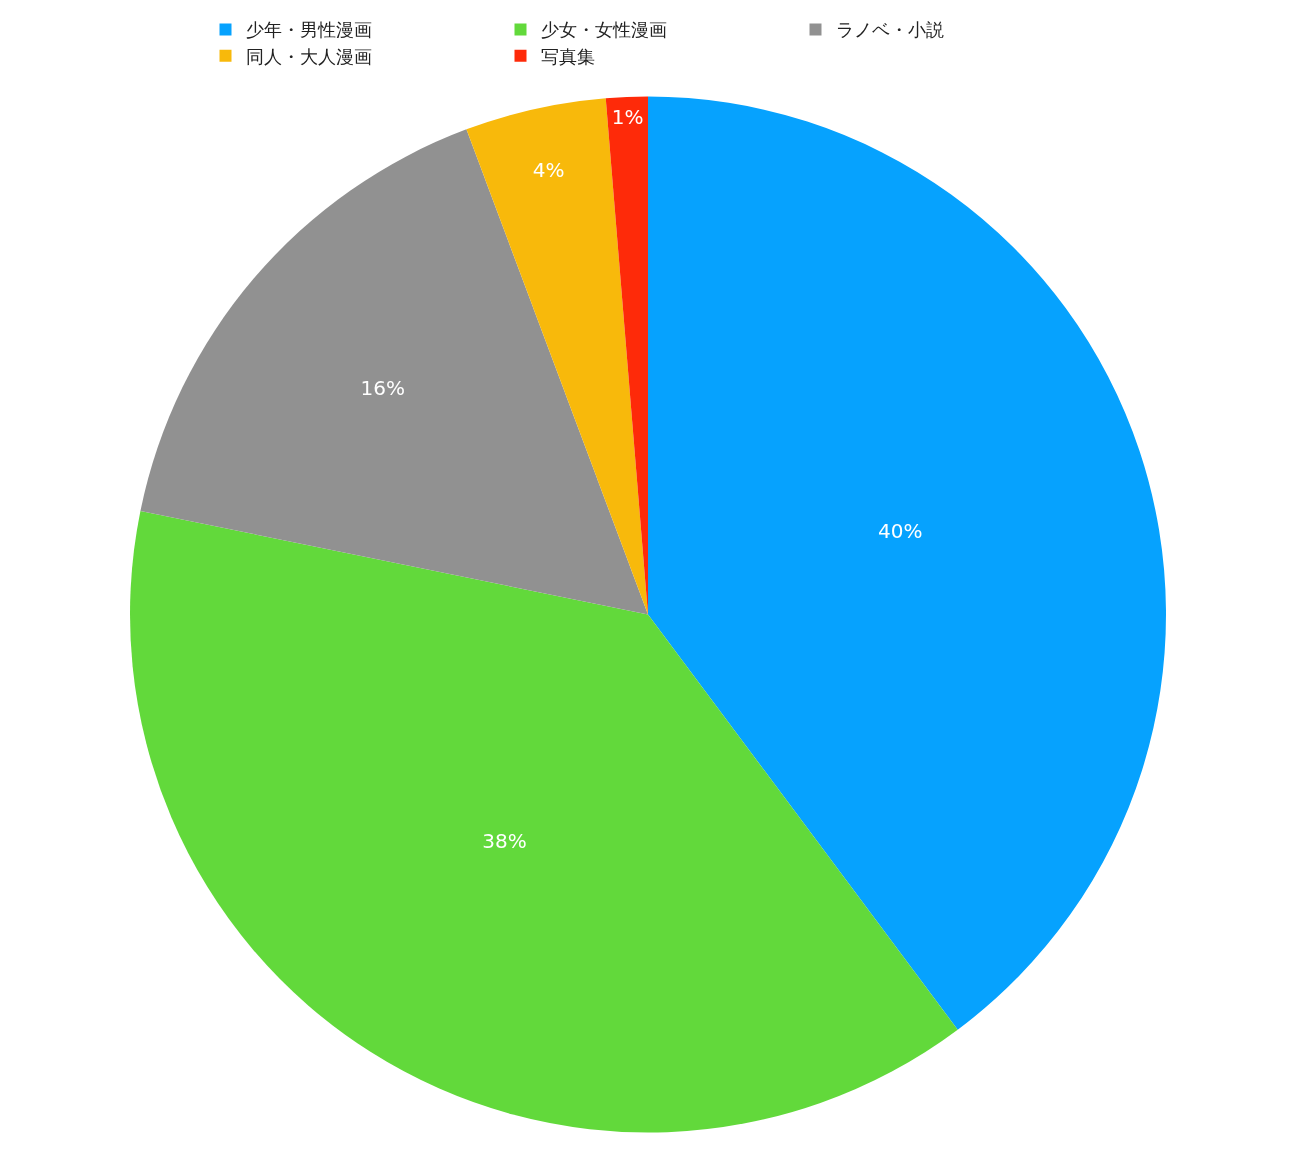 This screenshot has height=1158, width=1316. What do you see at coordinates (567, 56) in the screenshot?
I see `legend-label: 写真集` at bounding box center [567, 56].